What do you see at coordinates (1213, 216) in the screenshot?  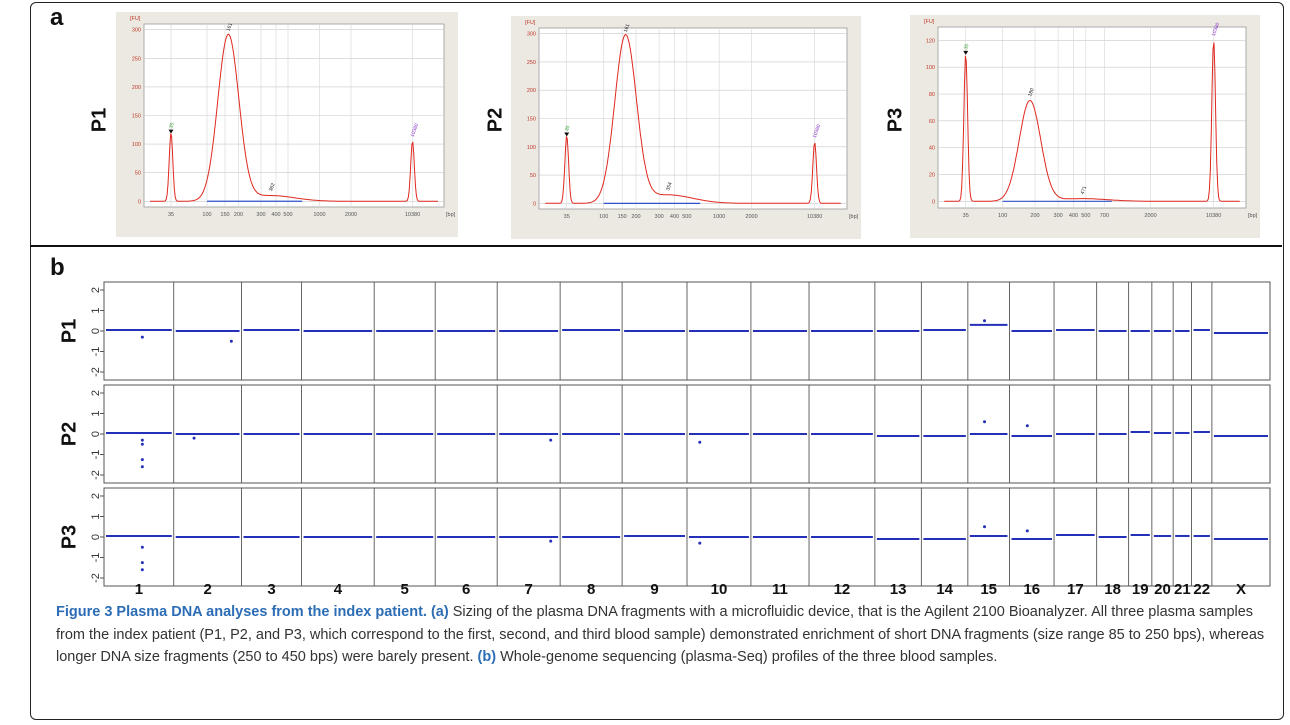 I see `x-tick-label: 10380` at bounding box center [1213, 216].